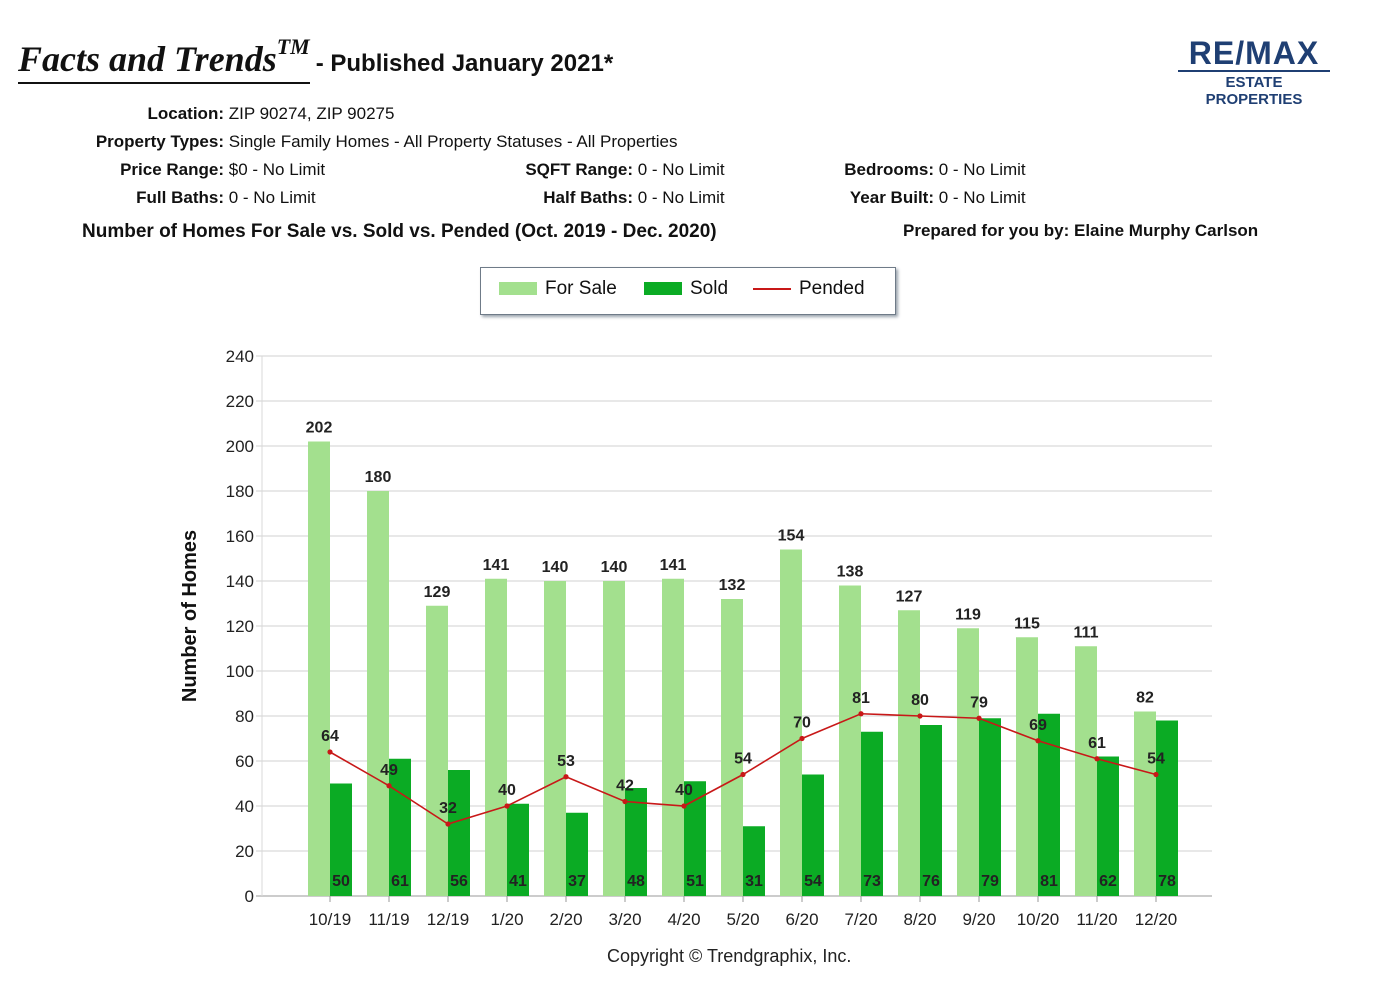 The width and height of the screenshot is (1395, 982). I want to click on published-date: - Published January 2021*, so click(464, 63).